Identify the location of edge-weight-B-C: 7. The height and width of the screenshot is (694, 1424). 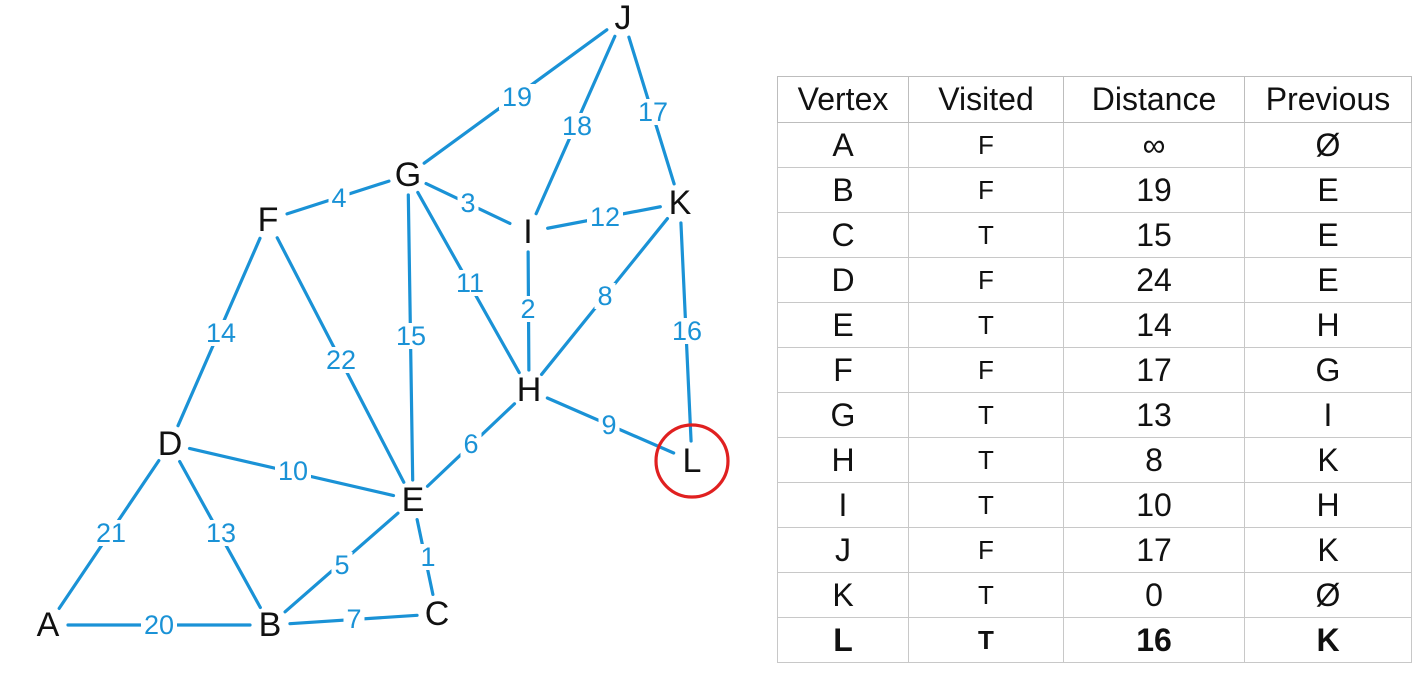
(353, 619).